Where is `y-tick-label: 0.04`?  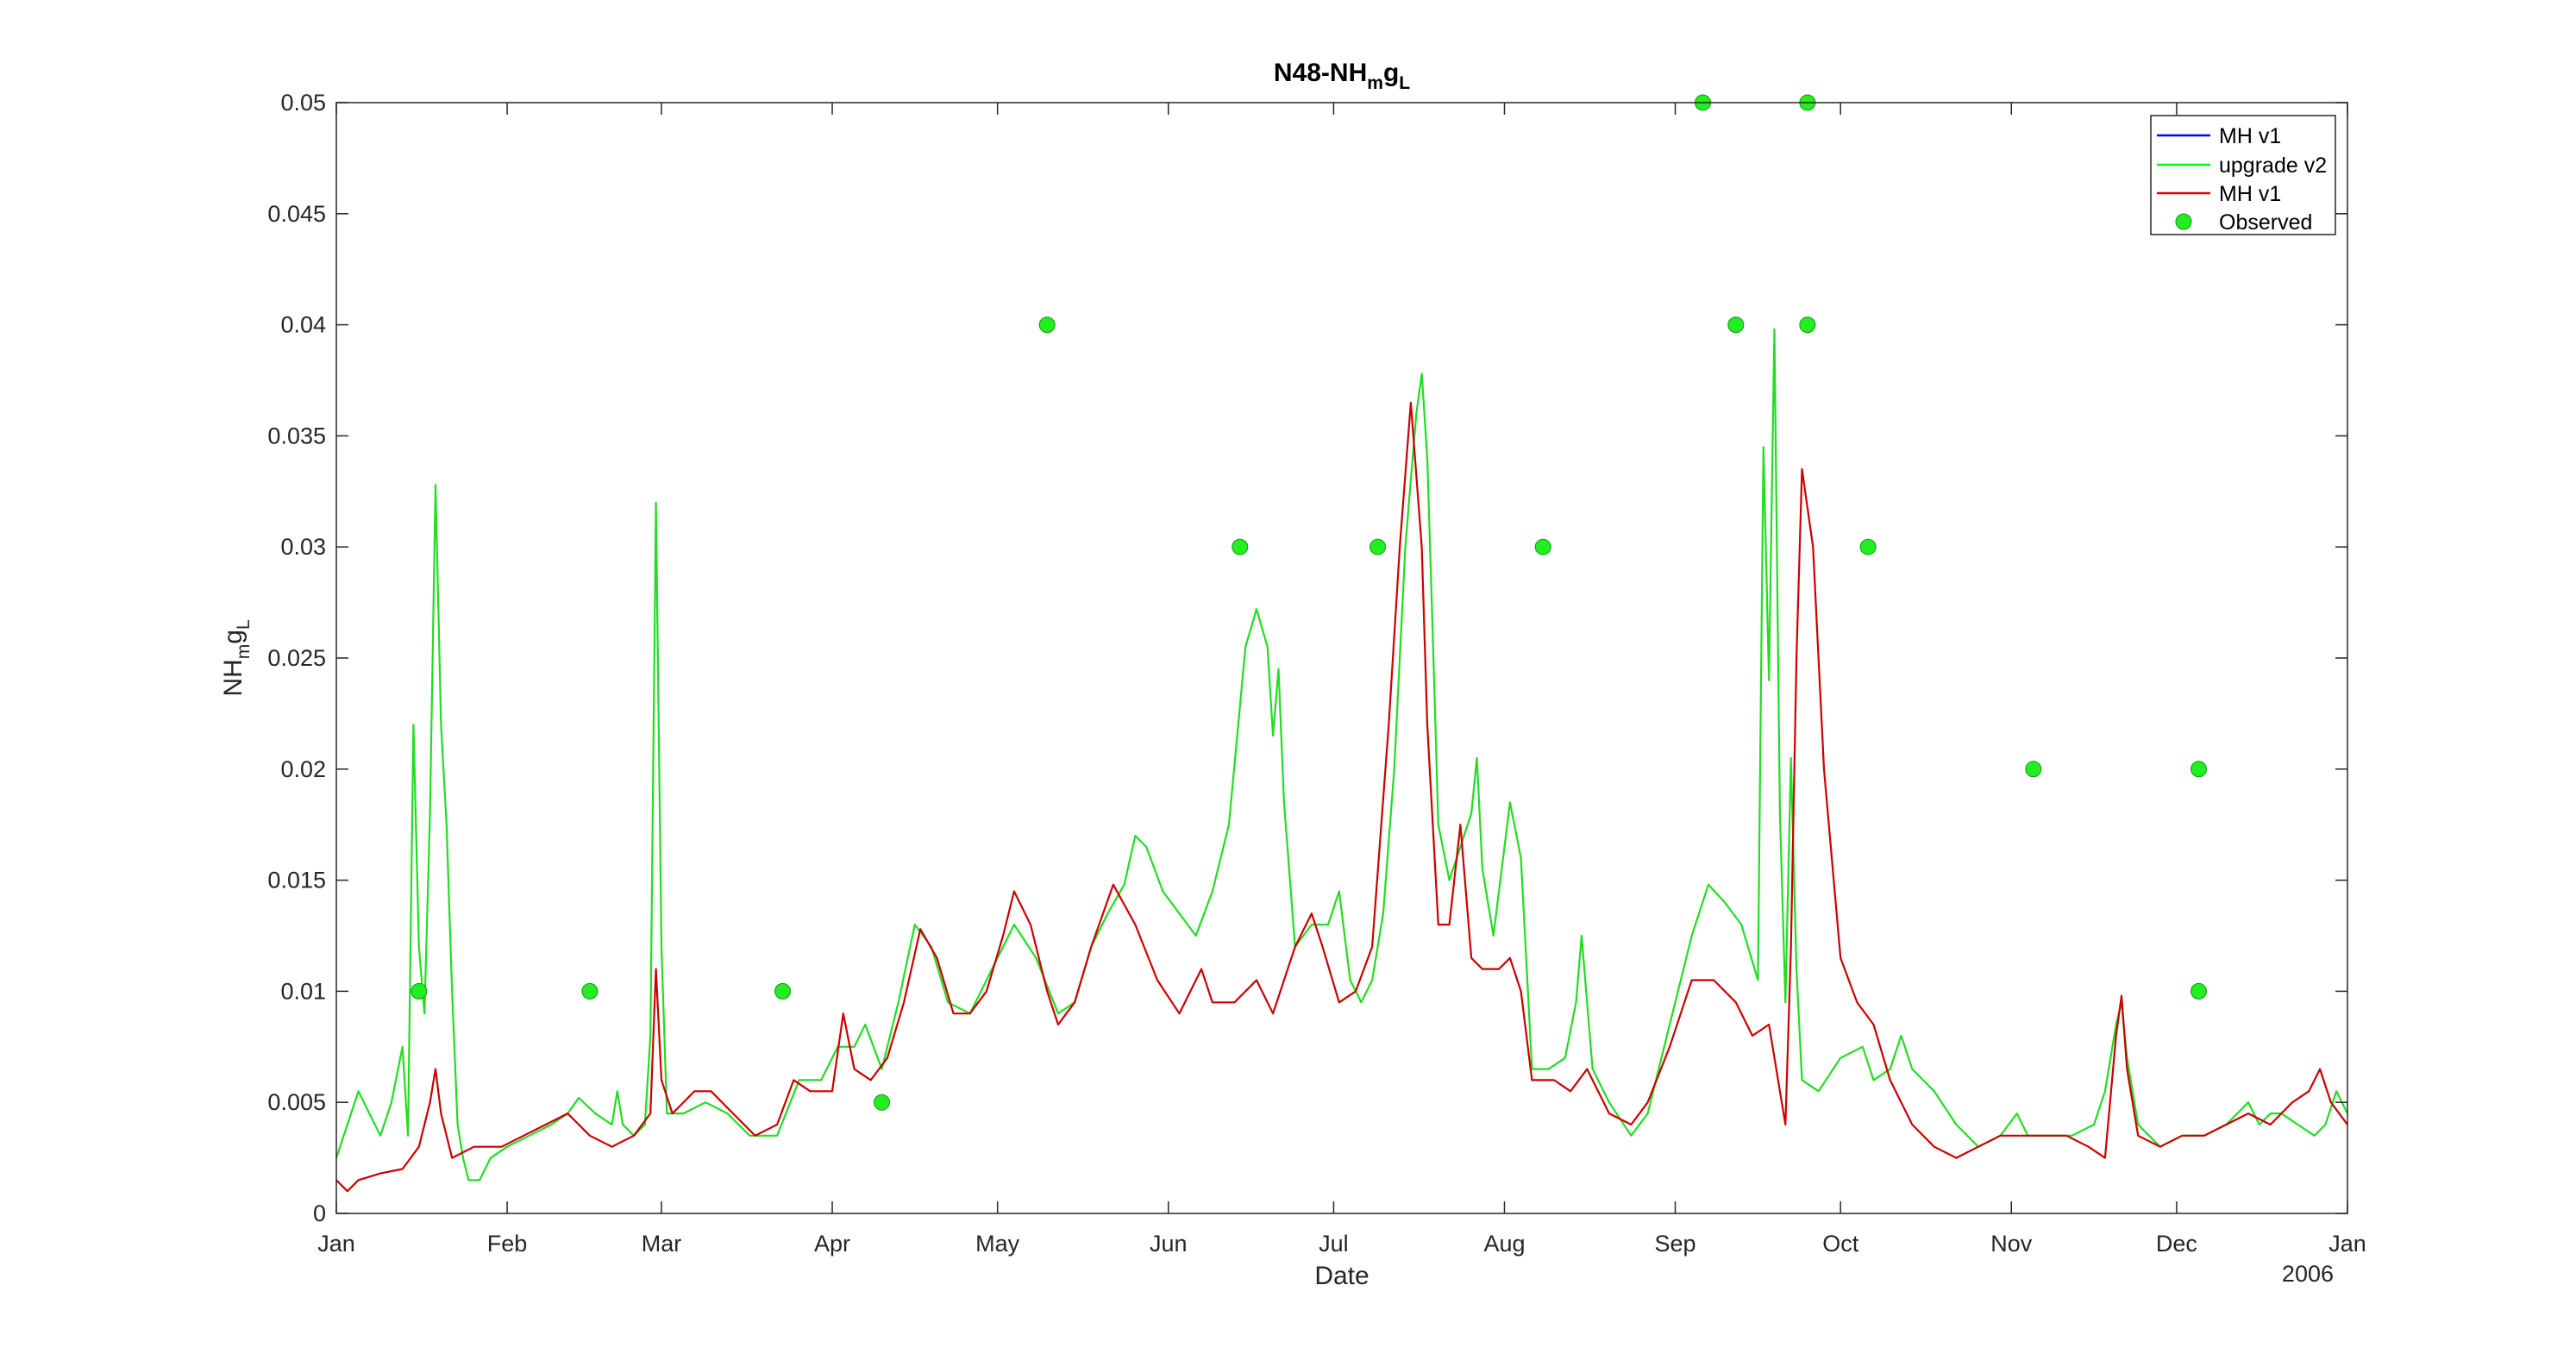
y-tick-label: 0.04 is located at coordinates (303, 325).